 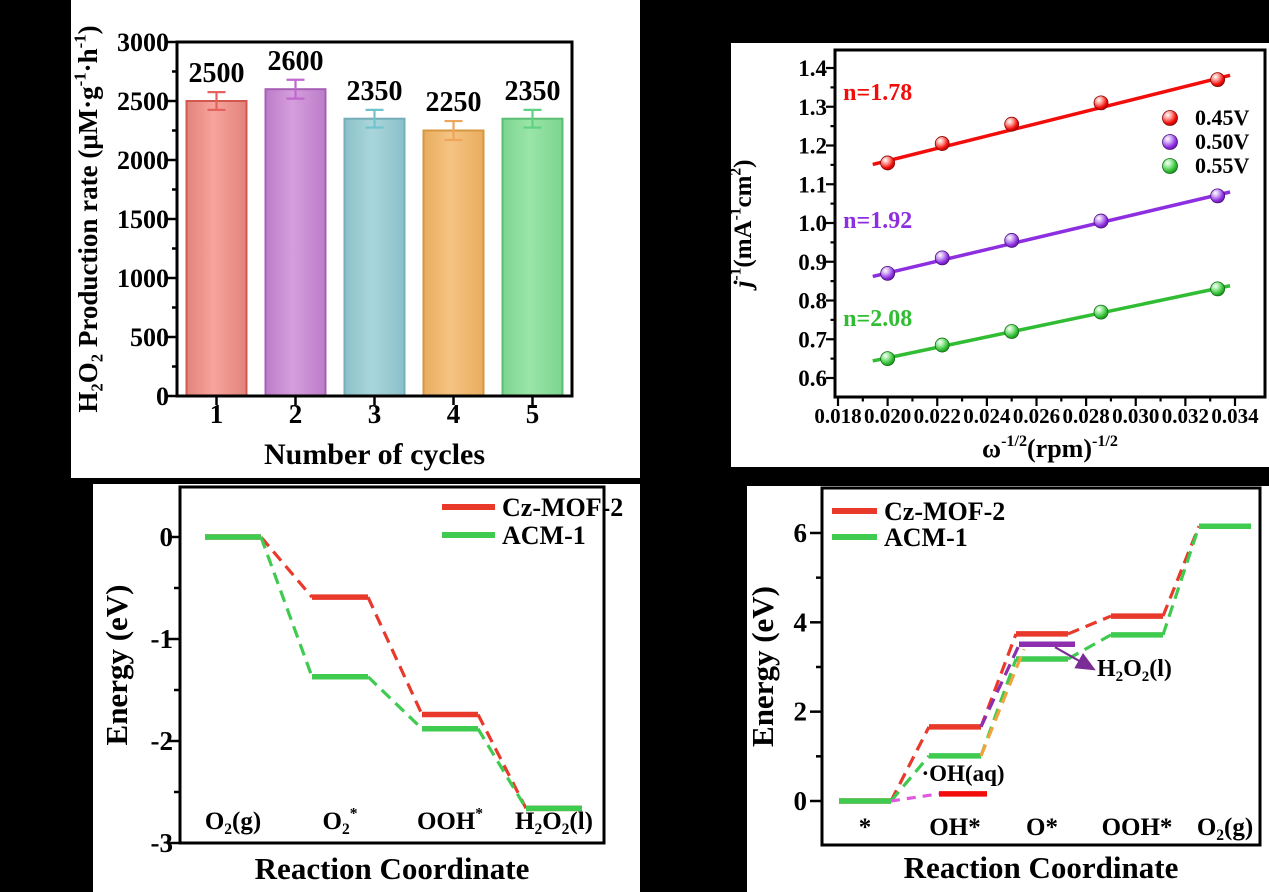 What do you see at coordinates (143, 278) in the screenshot?
I see `y-tick-label: 1000` at bounding box center [143, 278].